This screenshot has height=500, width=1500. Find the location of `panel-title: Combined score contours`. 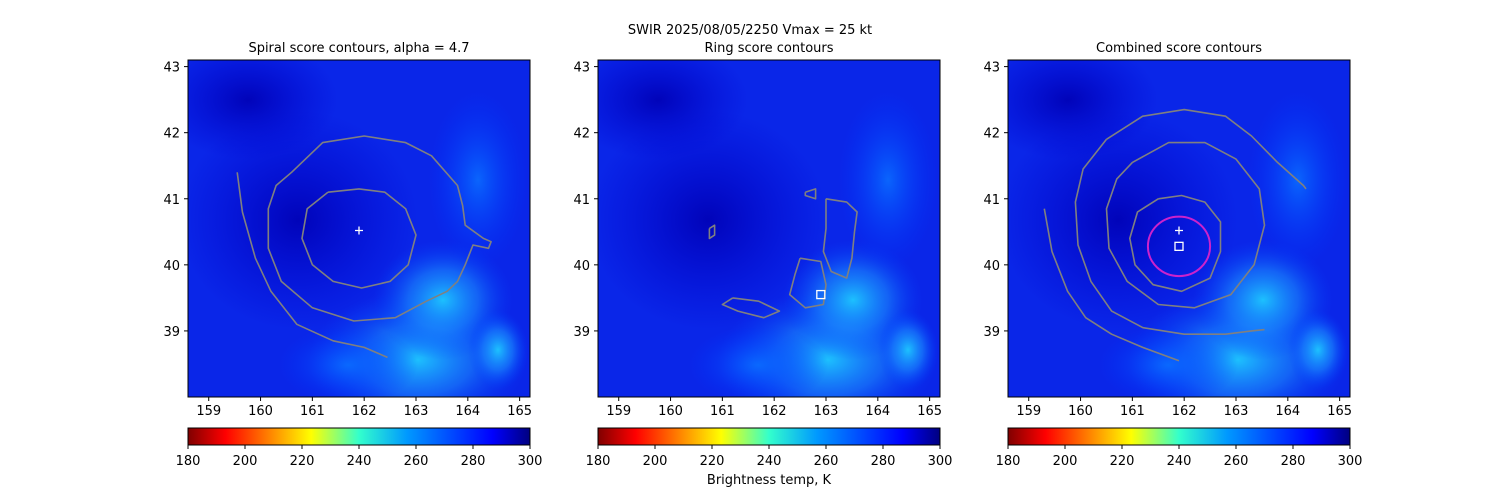

panel-title: Combined score contours is located at coordinates (1179, 48).